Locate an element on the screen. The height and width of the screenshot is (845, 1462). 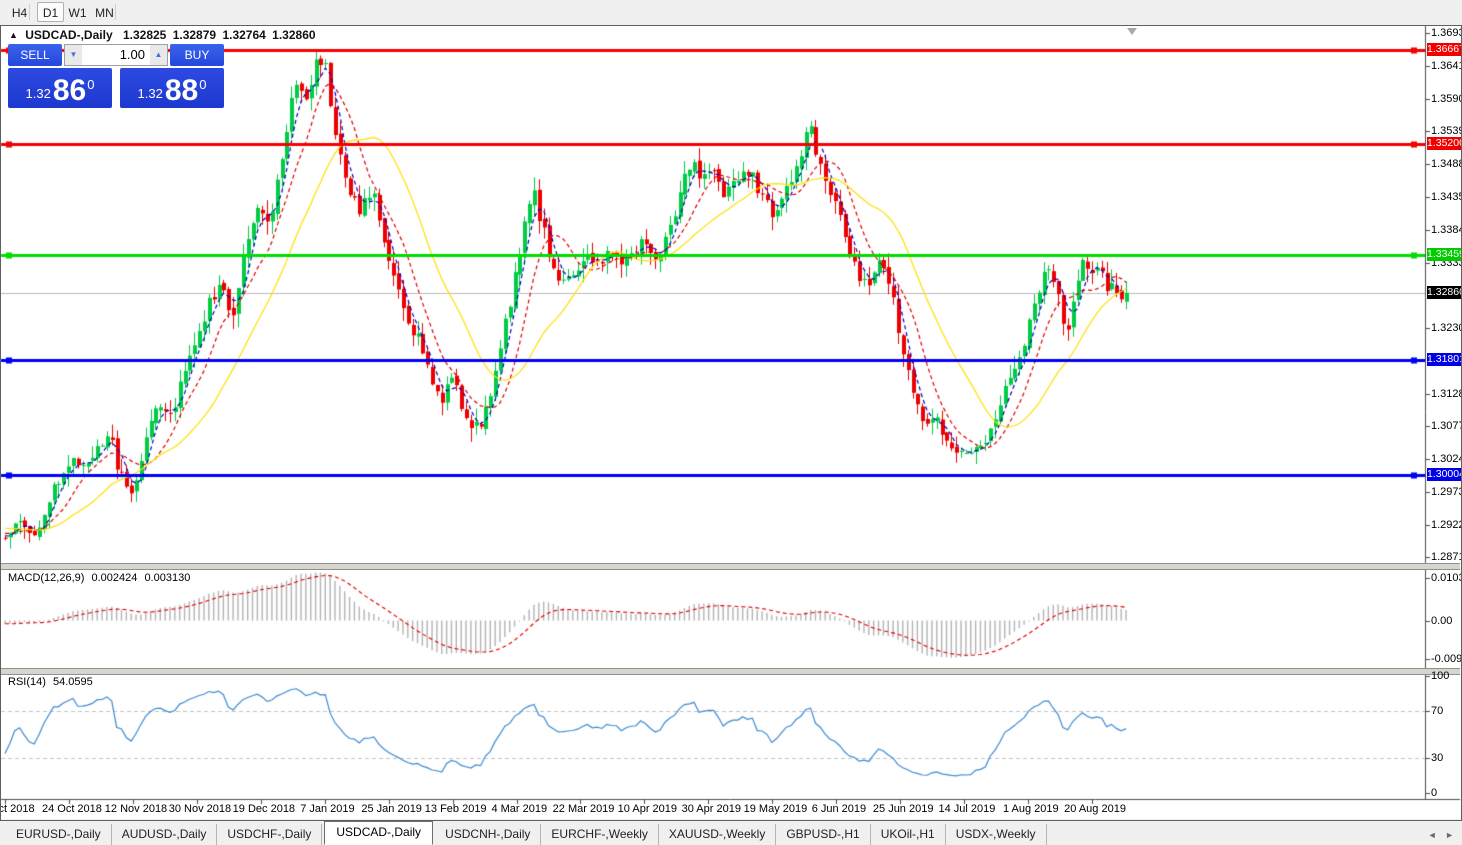
date-axis-label: 30 Apr 2019 is located at coordinates (711, 809).